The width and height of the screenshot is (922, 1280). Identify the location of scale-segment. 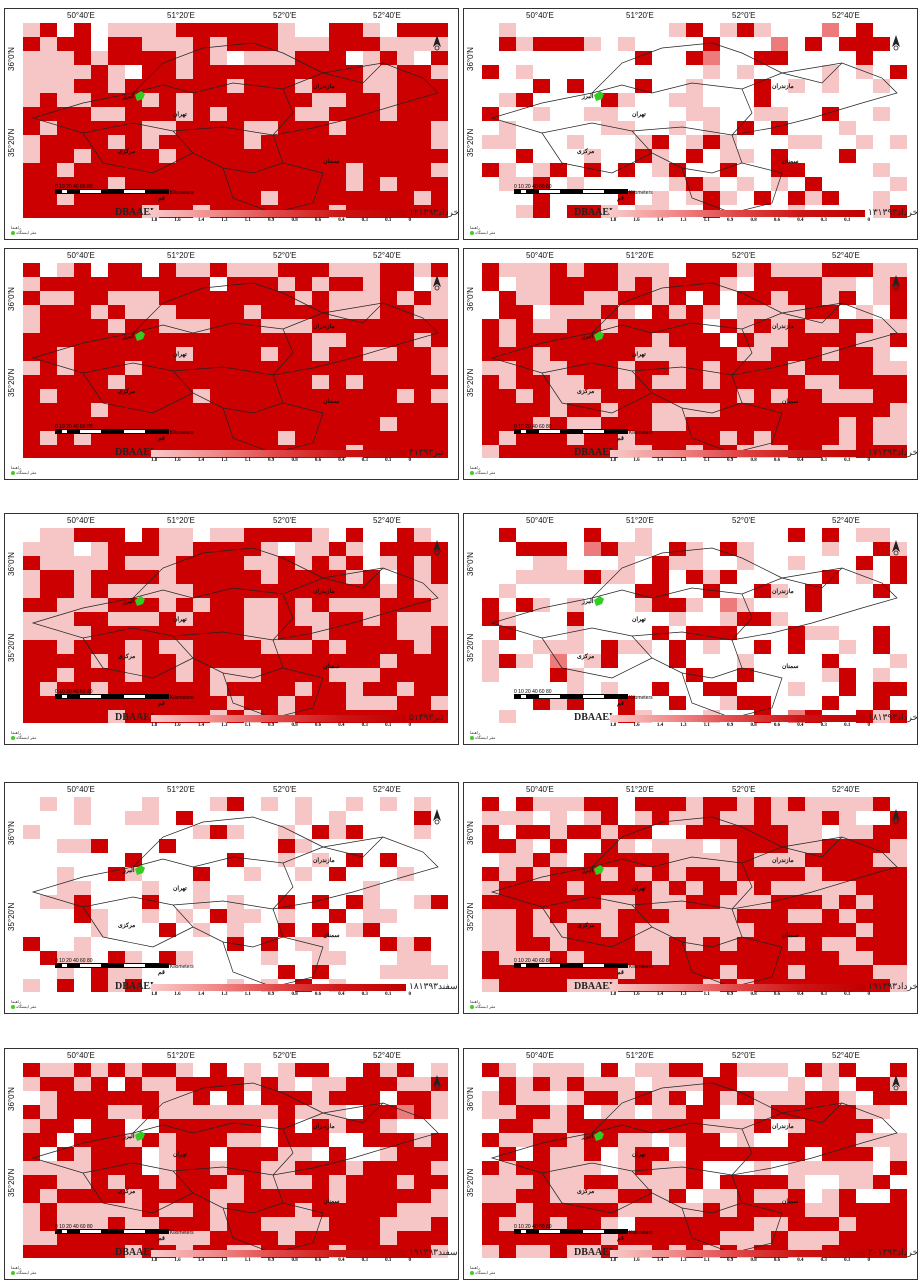
(616, 191).